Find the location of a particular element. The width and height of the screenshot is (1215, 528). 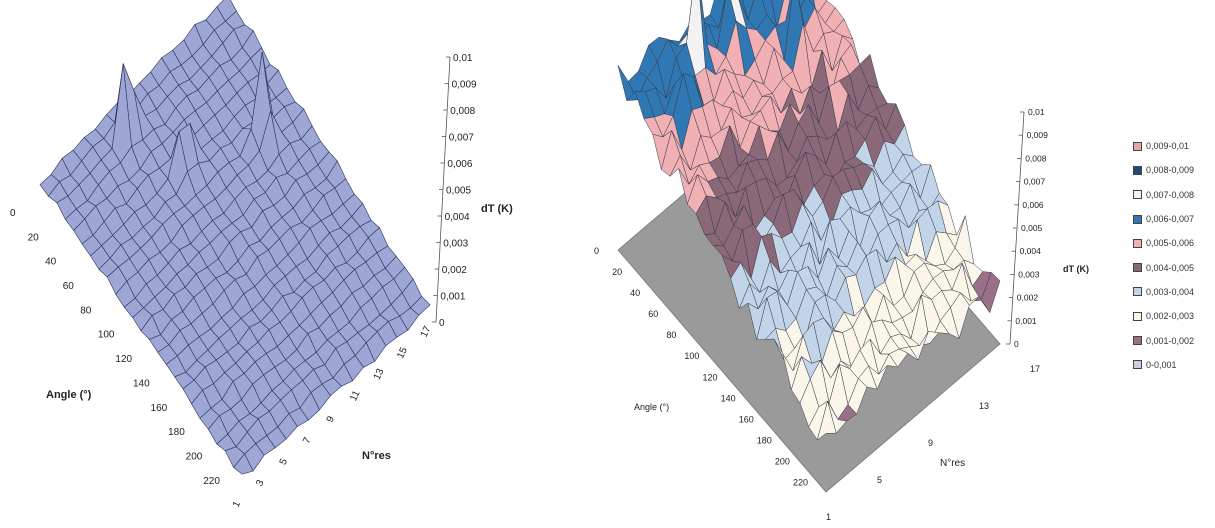

legend-label: 0,006-0,007 is located at coordinates (1170, 219).